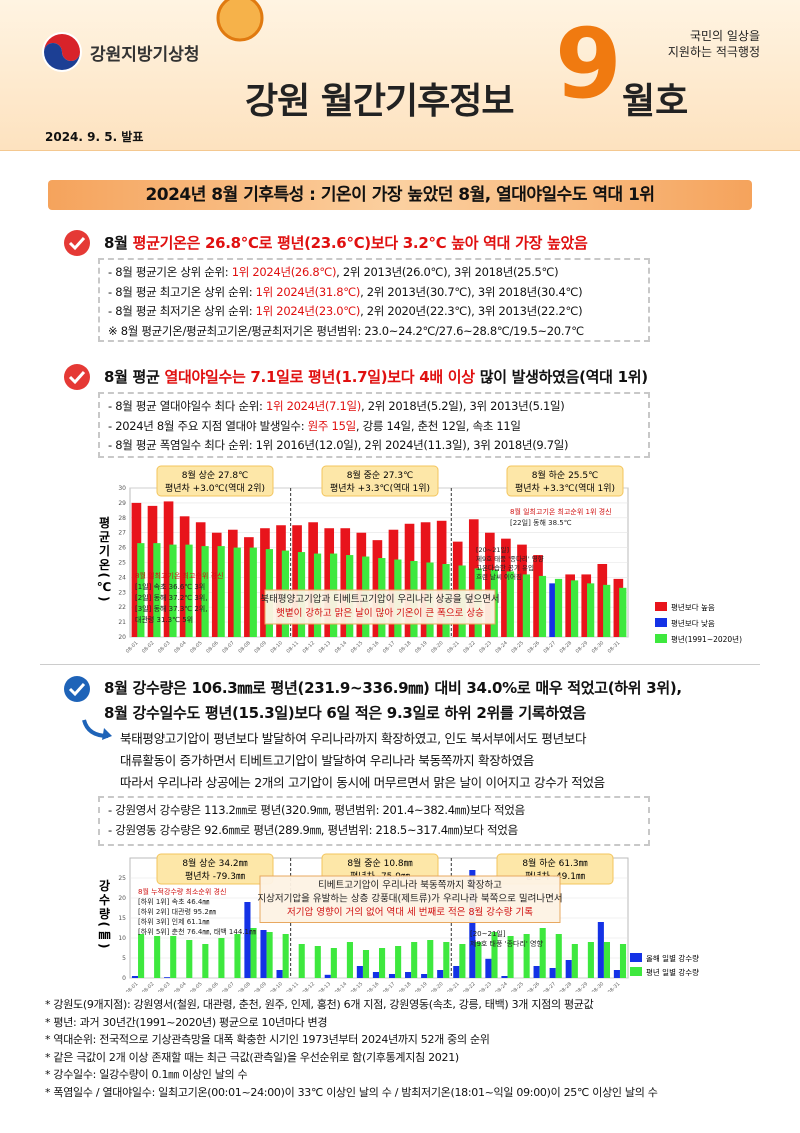  I want to click on note-text: 8월 일최고기온 최고순위 경신, so click(179, 575).